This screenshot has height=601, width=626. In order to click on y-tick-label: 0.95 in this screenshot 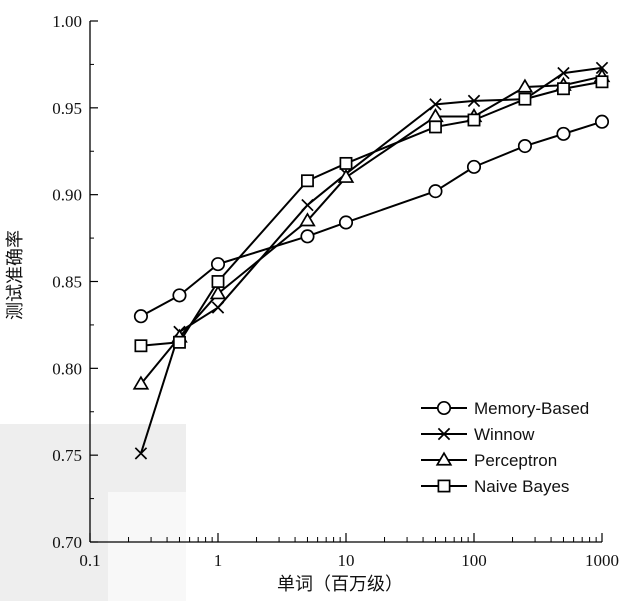, I will do `click(67, 108)`.